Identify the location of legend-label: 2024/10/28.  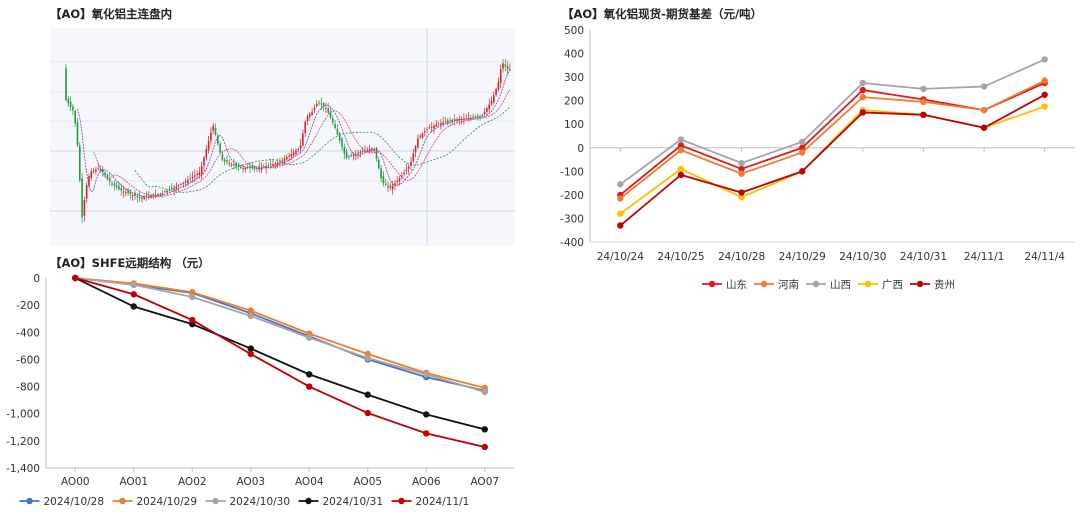
(74, 502).